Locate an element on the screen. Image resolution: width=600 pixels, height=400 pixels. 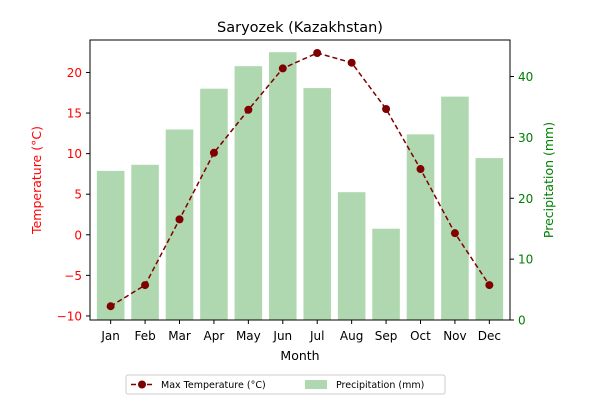
left-y-tick-label: 0 is located at coordinates (78, 235).